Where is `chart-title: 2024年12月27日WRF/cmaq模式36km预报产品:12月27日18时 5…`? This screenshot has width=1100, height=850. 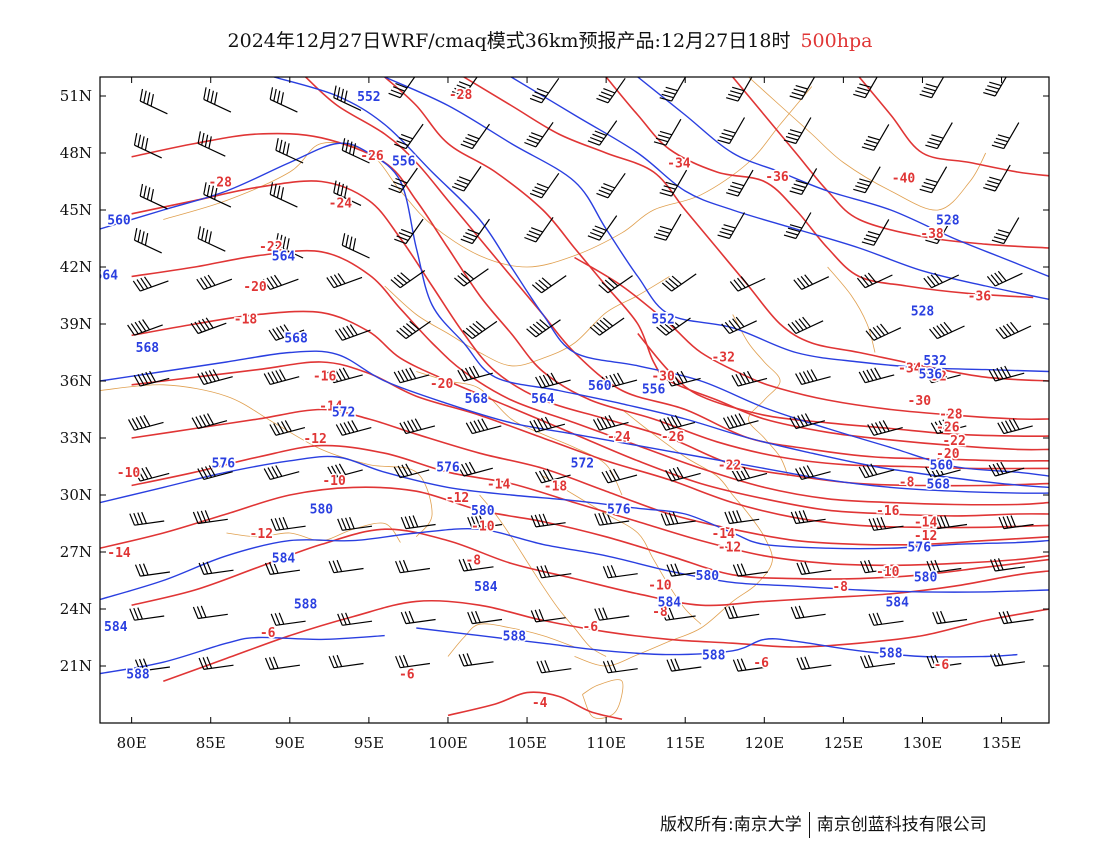 chart-title: 2024年12月27日WRF/cmaq模式36km预报产品:12月27日18时 5… is located at coordinates (550, 39).